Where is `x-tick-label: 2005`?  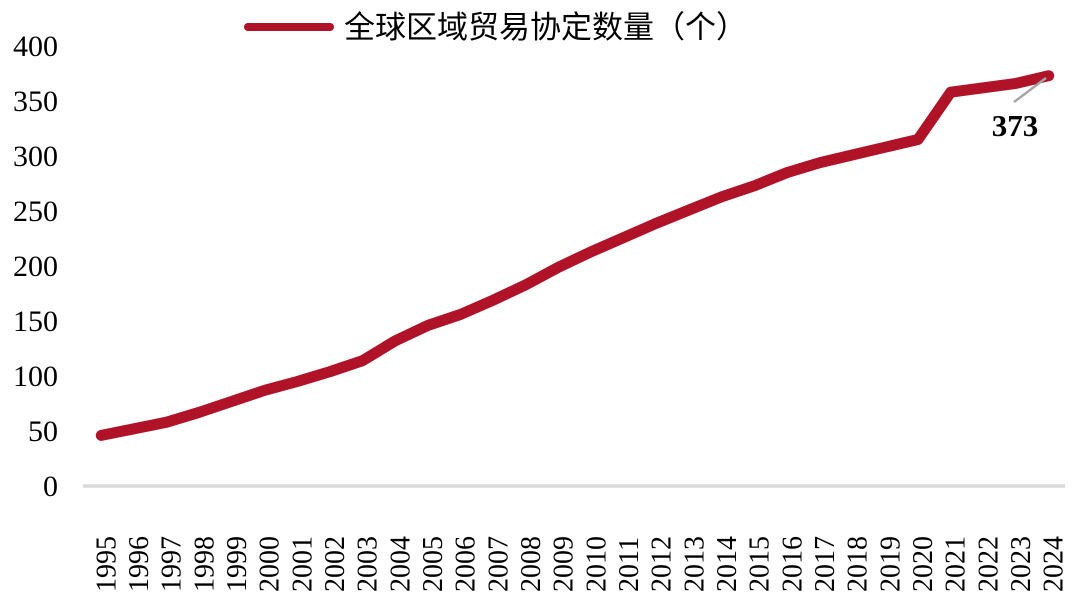 x-tick-label: 2005 is located at coordinates (433, 564).